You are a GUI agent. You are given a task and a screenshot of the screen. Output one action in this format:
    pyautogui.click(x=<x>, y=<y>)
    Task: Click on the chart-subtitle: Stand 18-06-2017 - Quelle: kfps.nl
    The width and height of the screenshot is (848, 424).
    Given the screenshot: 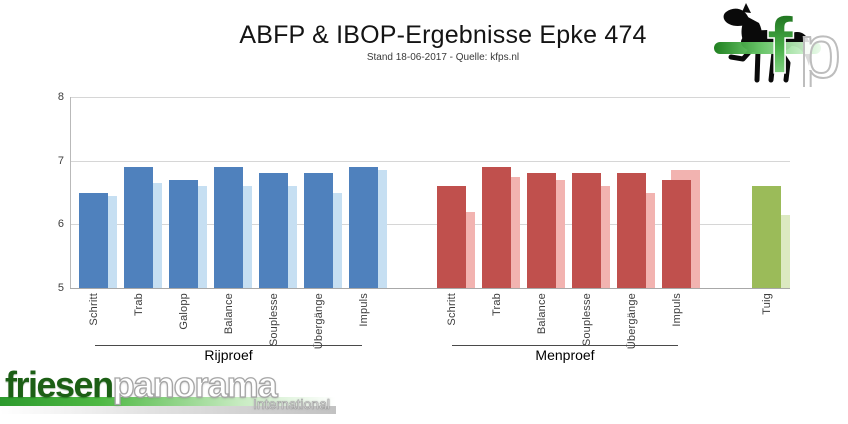 What is the action you would take?
    pyautogui.click(x=443, y=57)
    